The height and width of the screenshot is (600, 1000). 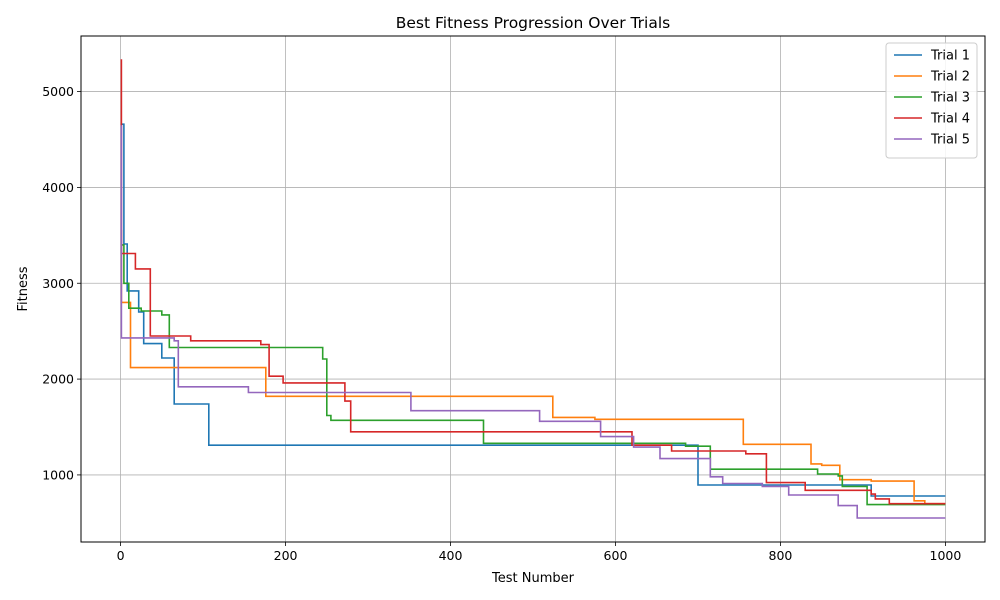 I want to click on legend: Trial 1 Trial 2 Trial 3 Trial 4 Trial 5, so click(x=931, y=100).